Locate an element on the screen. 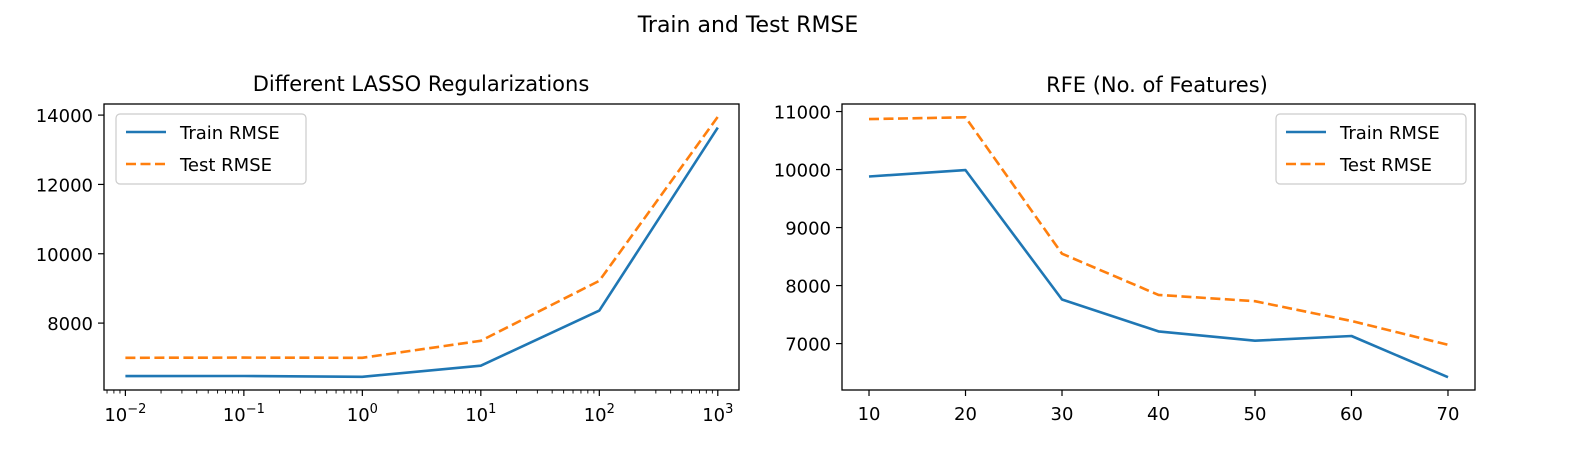 The width and height of the screenshot is (1570, 469). x-tick-label: 10² is located at coordinates (599, 414).